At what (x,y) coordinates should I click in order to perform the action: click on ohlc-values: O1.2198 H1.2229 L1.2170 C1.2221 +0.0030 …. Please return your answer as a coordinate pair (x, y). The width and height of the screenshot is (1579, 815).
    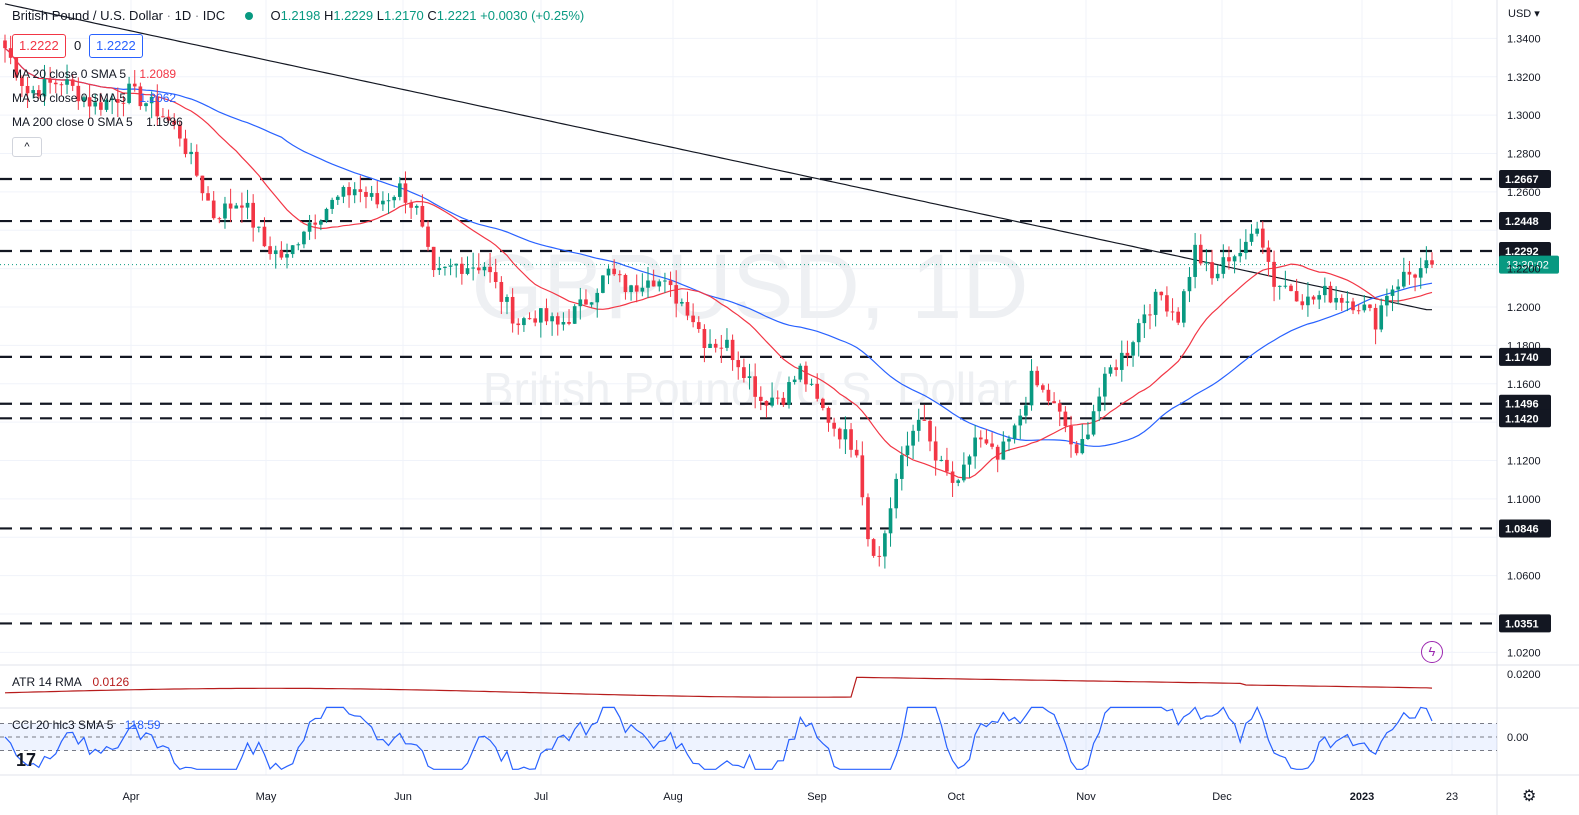
    Looking at the image, I should click on (427, 15).